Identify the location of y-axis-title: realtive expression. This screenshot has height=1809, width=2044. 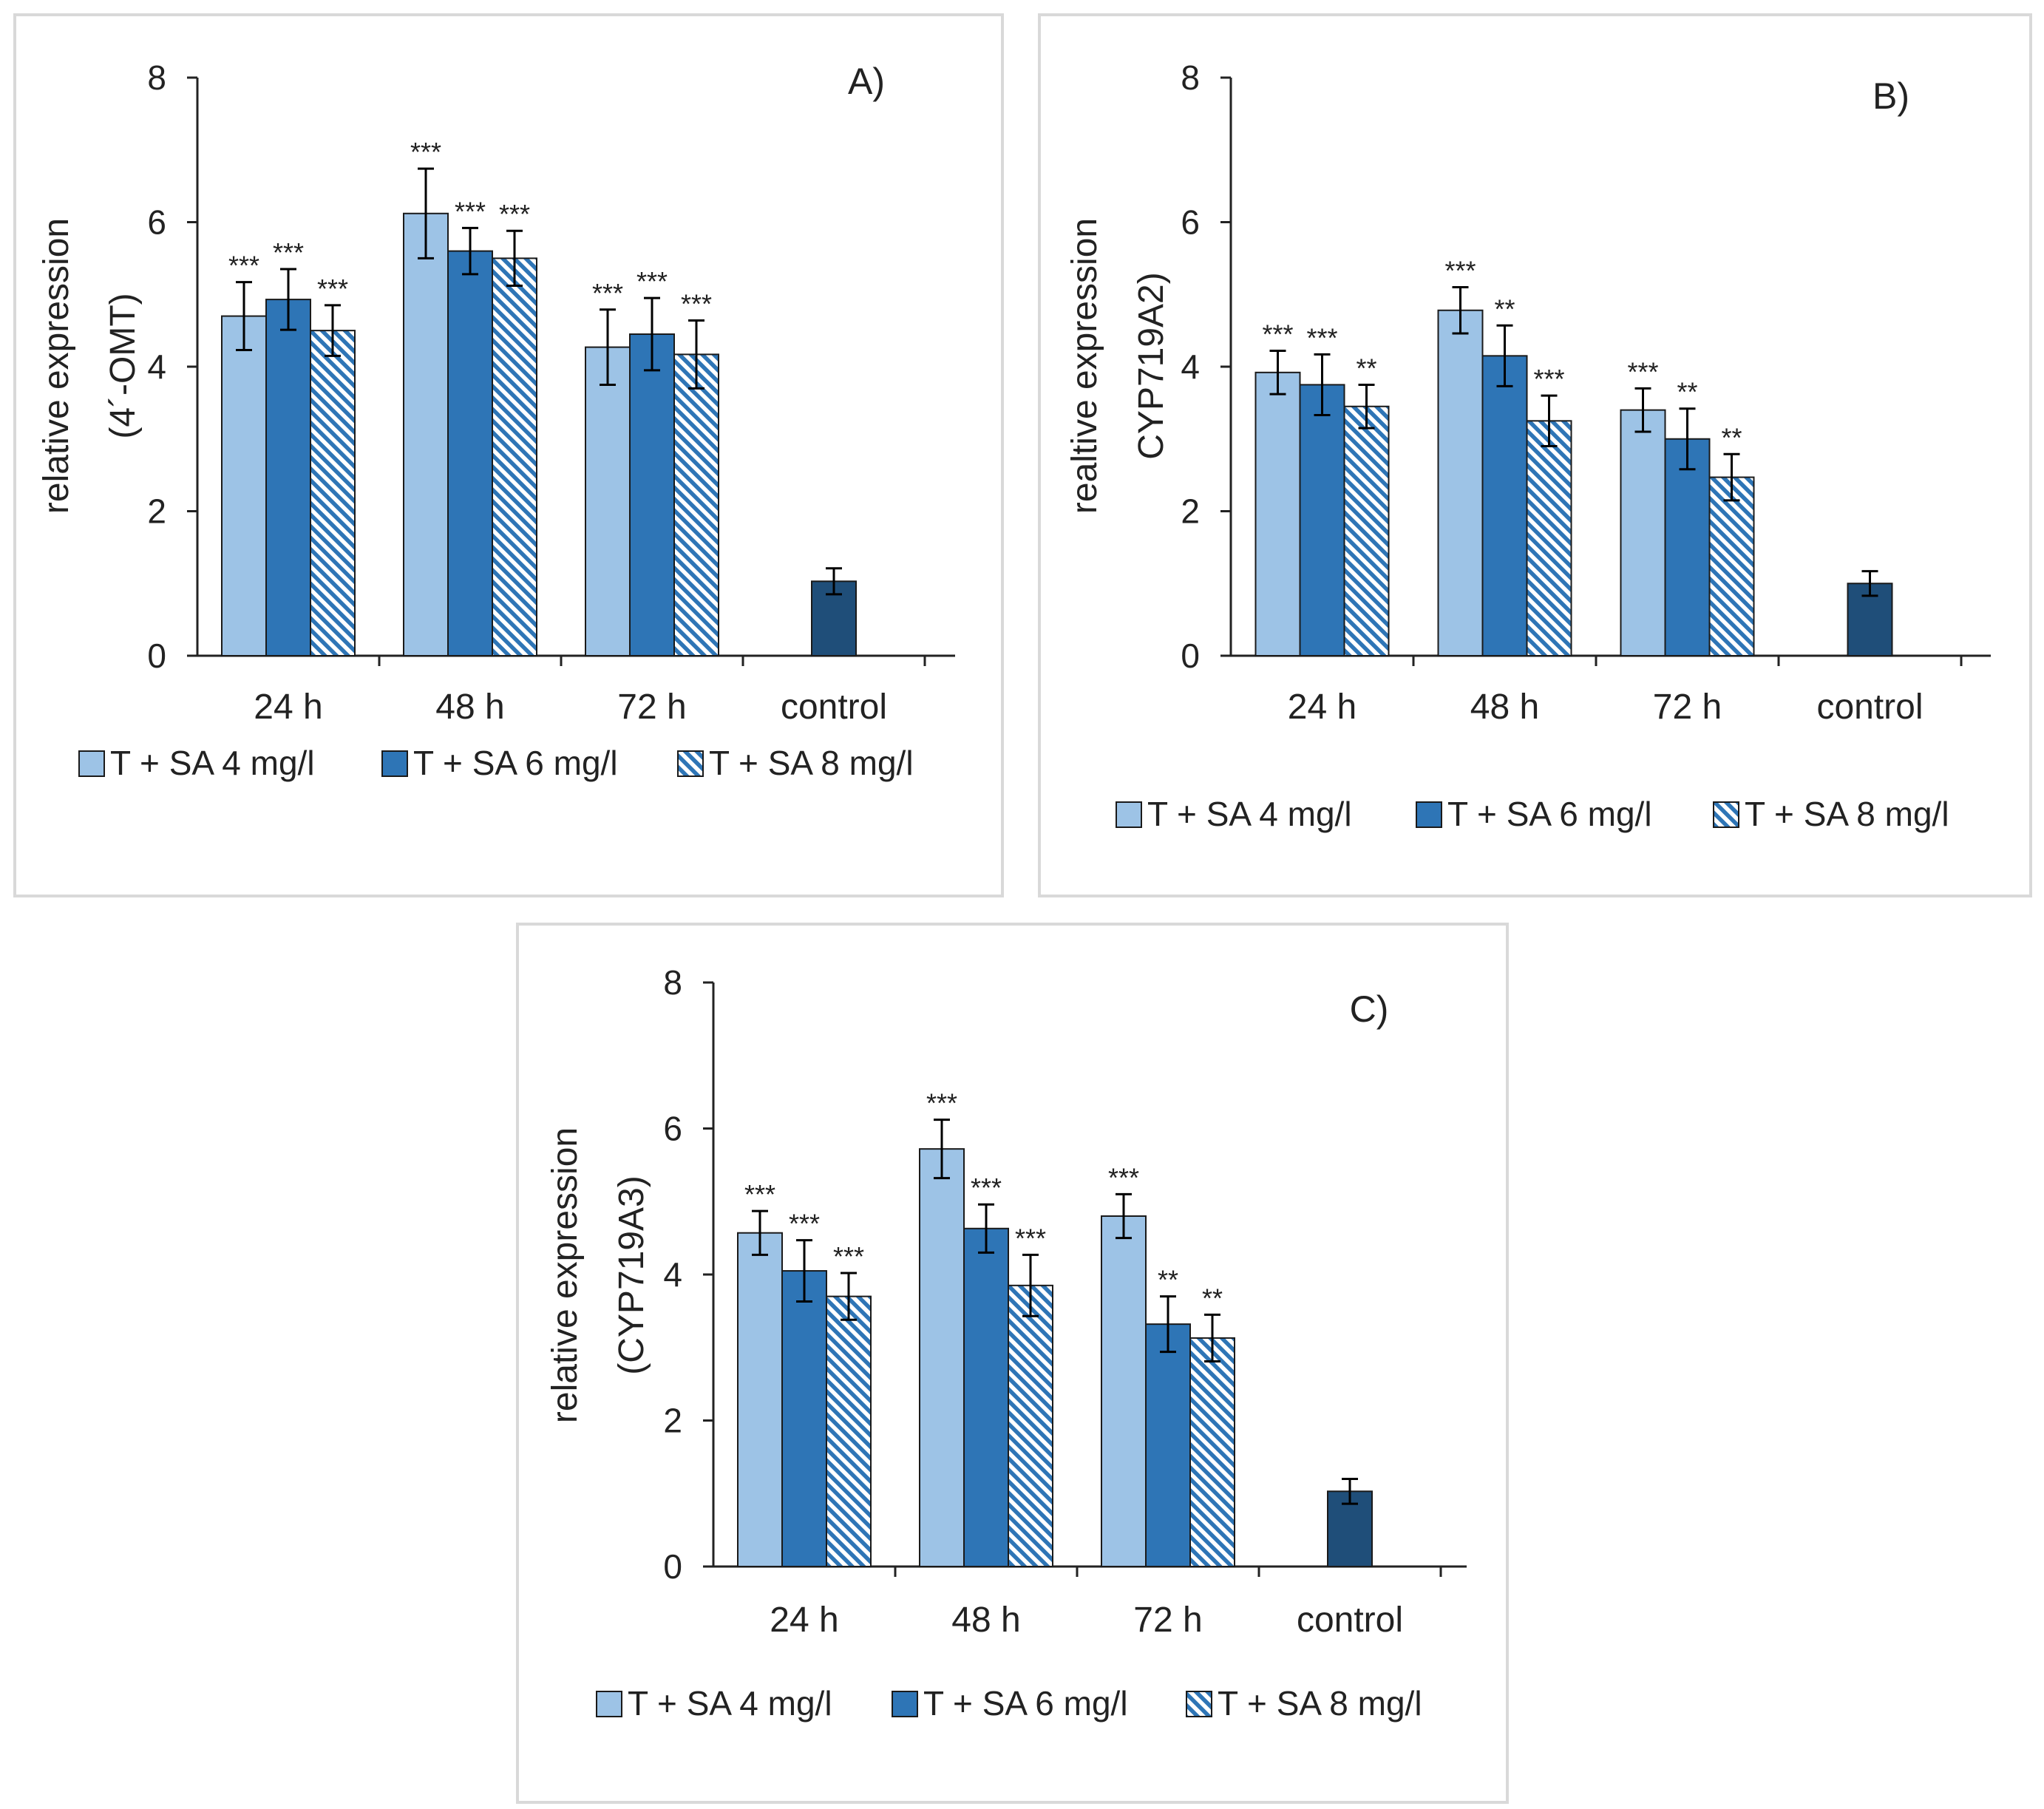
(1084, 366).